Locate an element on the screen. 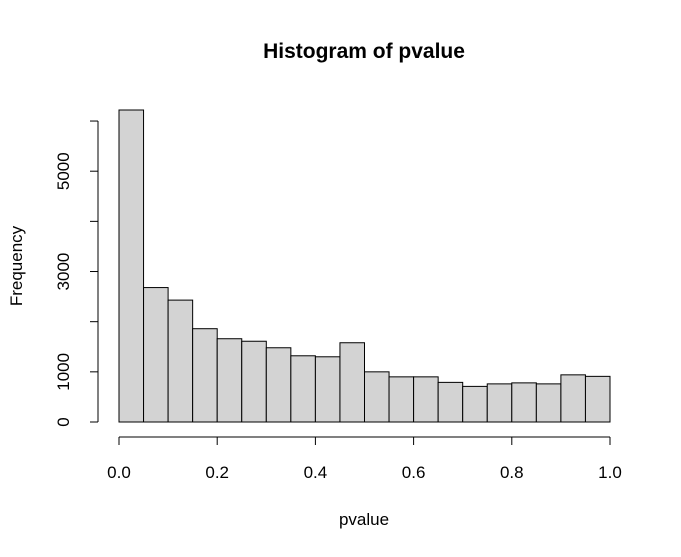  chart-title: Histogram of pvalue is located at coordinates (364, 51).